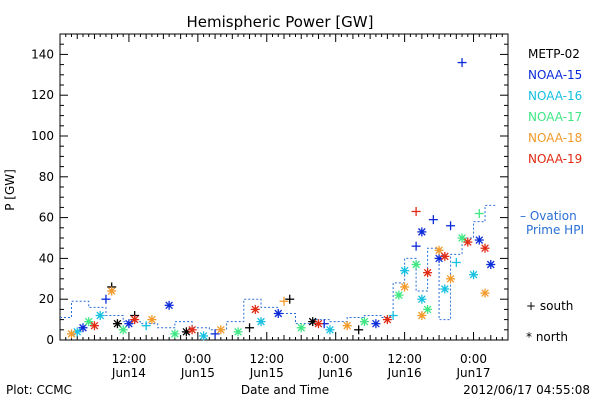 The width and height of the screenshot is (600, 400). What do you see at coordinates (555, 75) in the screenshot?
I see `legend-entry: NOAA-15` at bounding box center [555, 75].